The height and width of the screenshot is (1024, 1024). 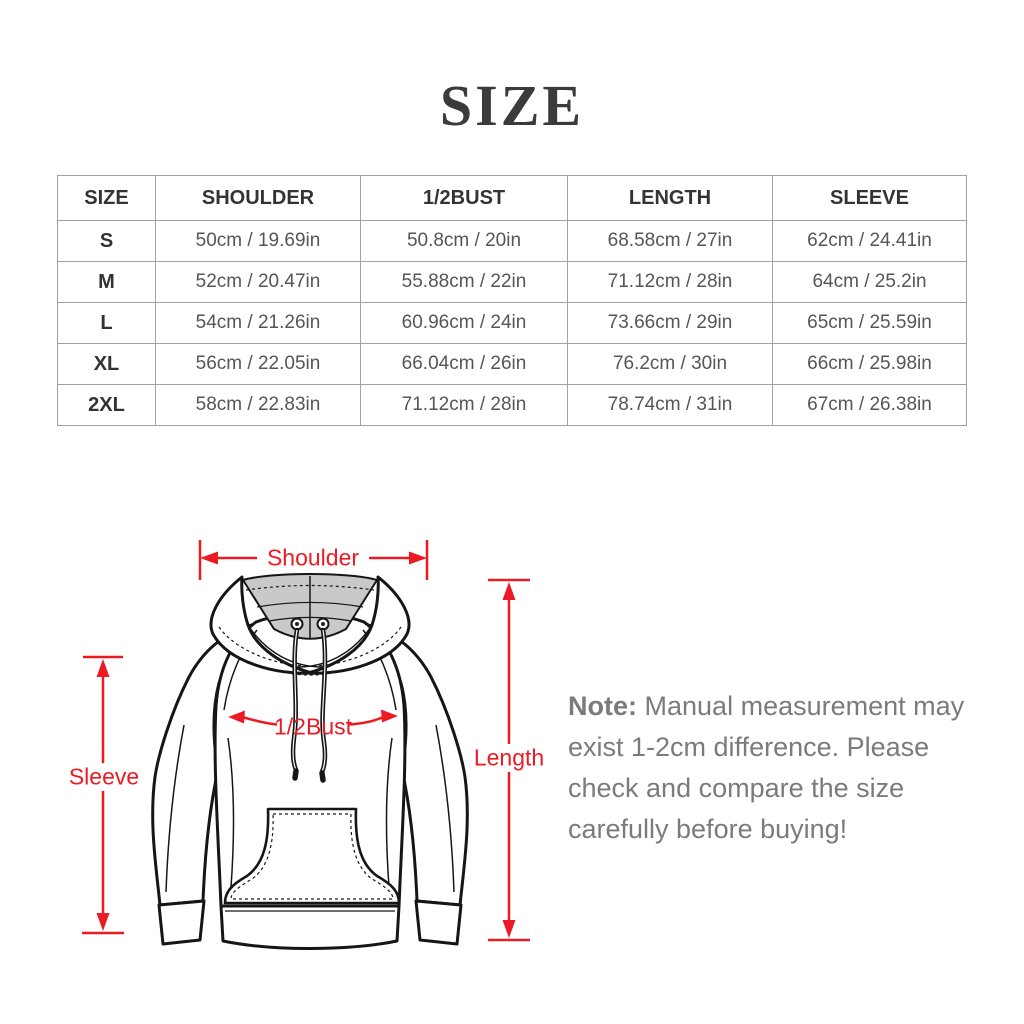 I want to click on length-value: 68.58cm / 27in, so click(x=670, y=241).